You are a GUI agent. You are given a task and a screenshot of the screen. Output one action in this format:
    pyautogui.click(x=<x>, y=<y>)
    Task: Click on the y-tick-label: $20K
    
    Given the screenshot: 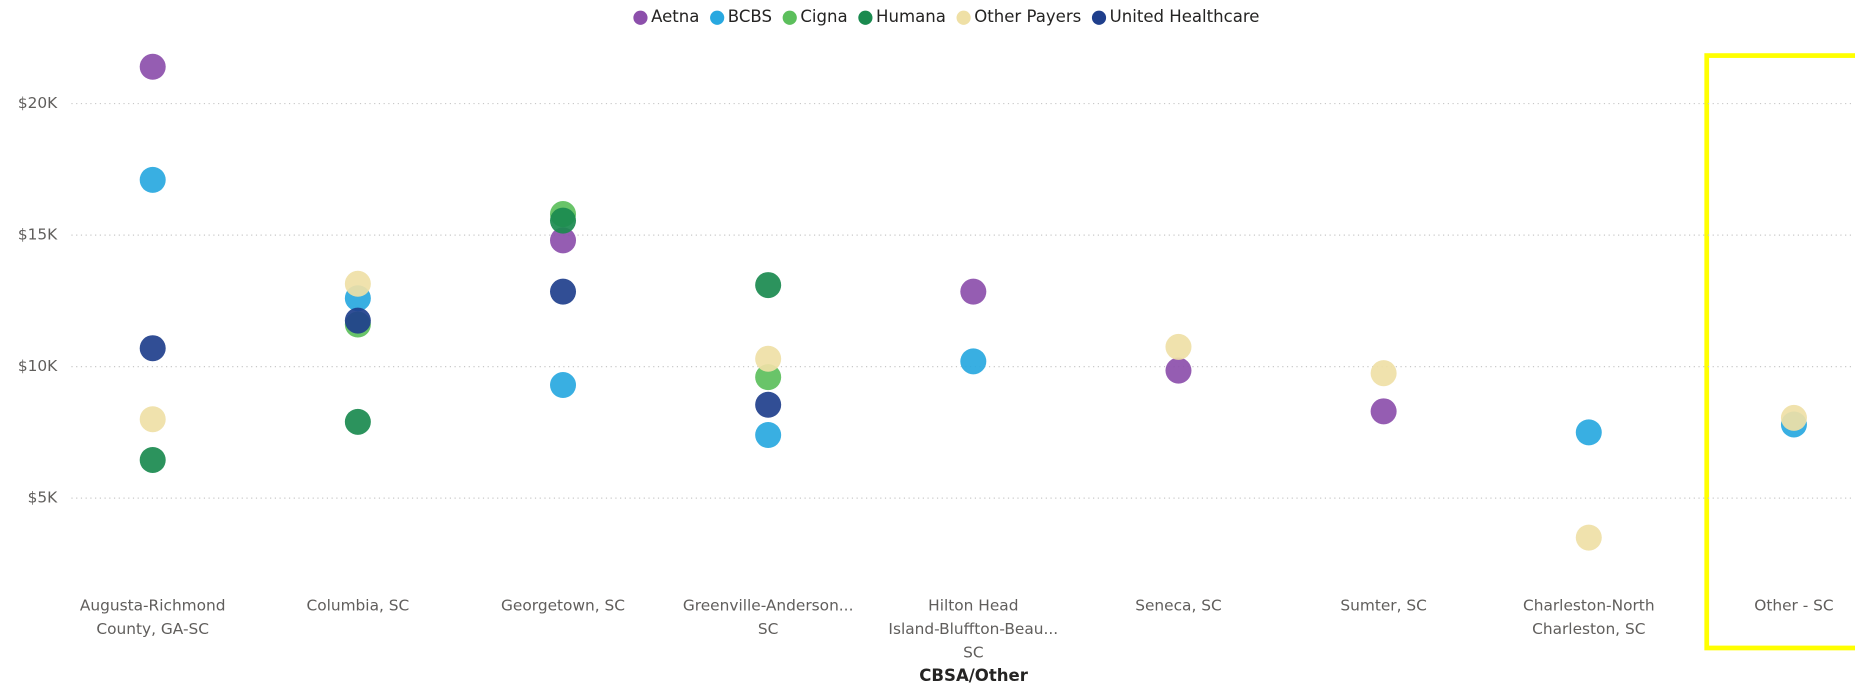 What is the action you would take?
    pyautogui.click(x=38, y=103)
    